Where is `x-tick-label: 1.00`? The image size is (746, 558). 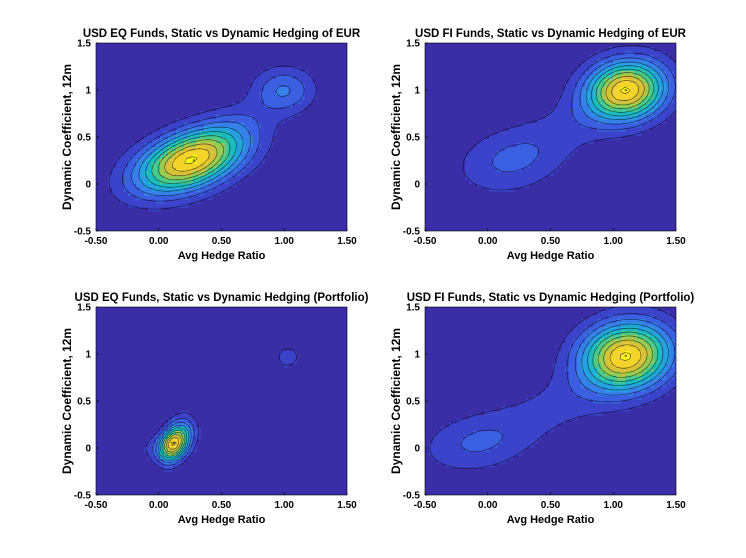 x-tick-label: 1.00 is located at coordinates (285, 241).